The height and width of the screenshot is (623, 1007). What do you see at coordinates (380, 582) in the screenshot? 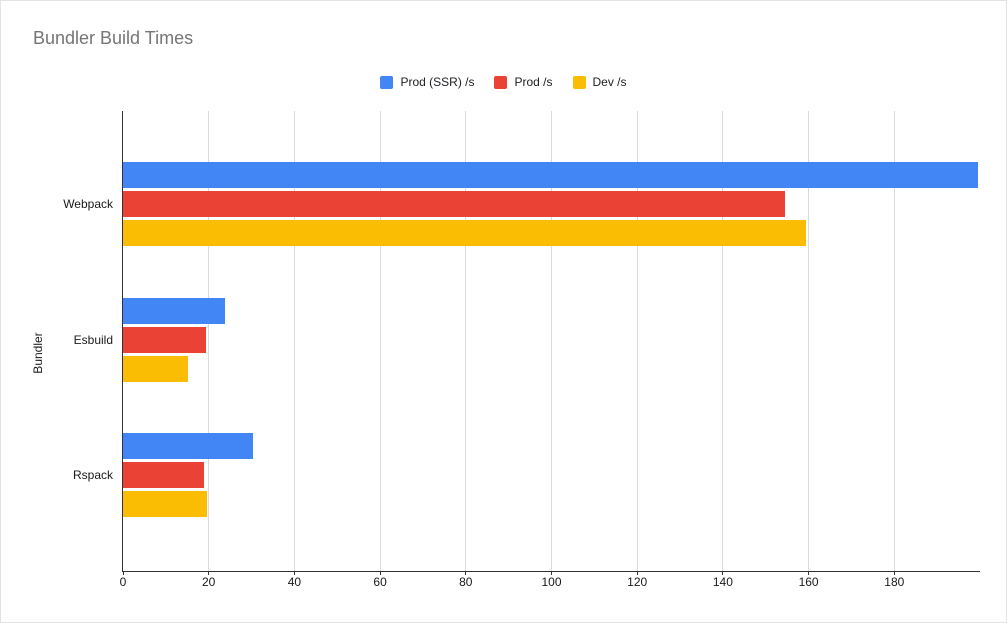
I see `x-tick-label-60: 60` at bounding box center [380, 582].